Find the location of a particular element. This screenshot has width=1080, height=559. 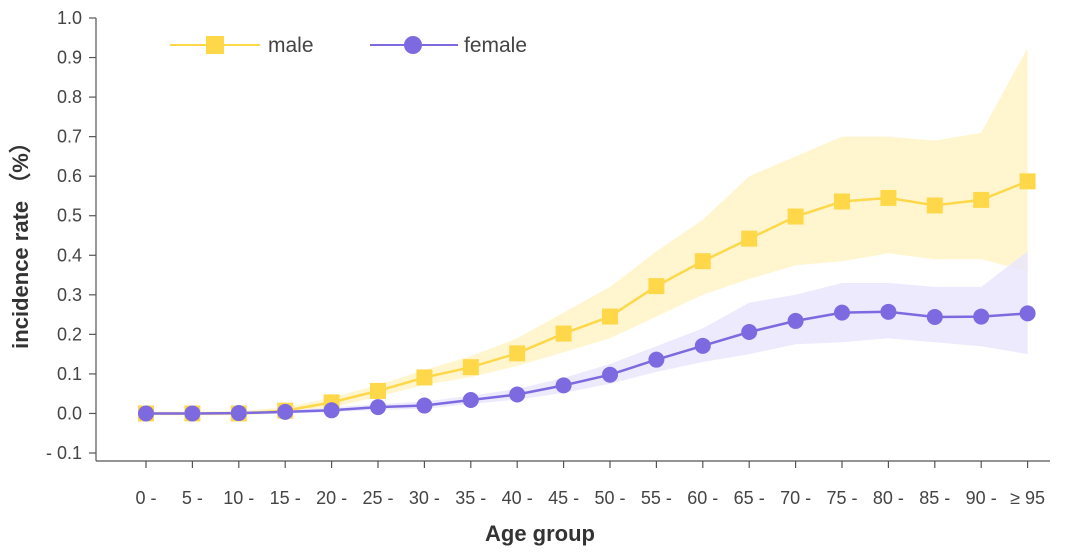

x-axis-title: Age group is located at coordinates (540, 533).